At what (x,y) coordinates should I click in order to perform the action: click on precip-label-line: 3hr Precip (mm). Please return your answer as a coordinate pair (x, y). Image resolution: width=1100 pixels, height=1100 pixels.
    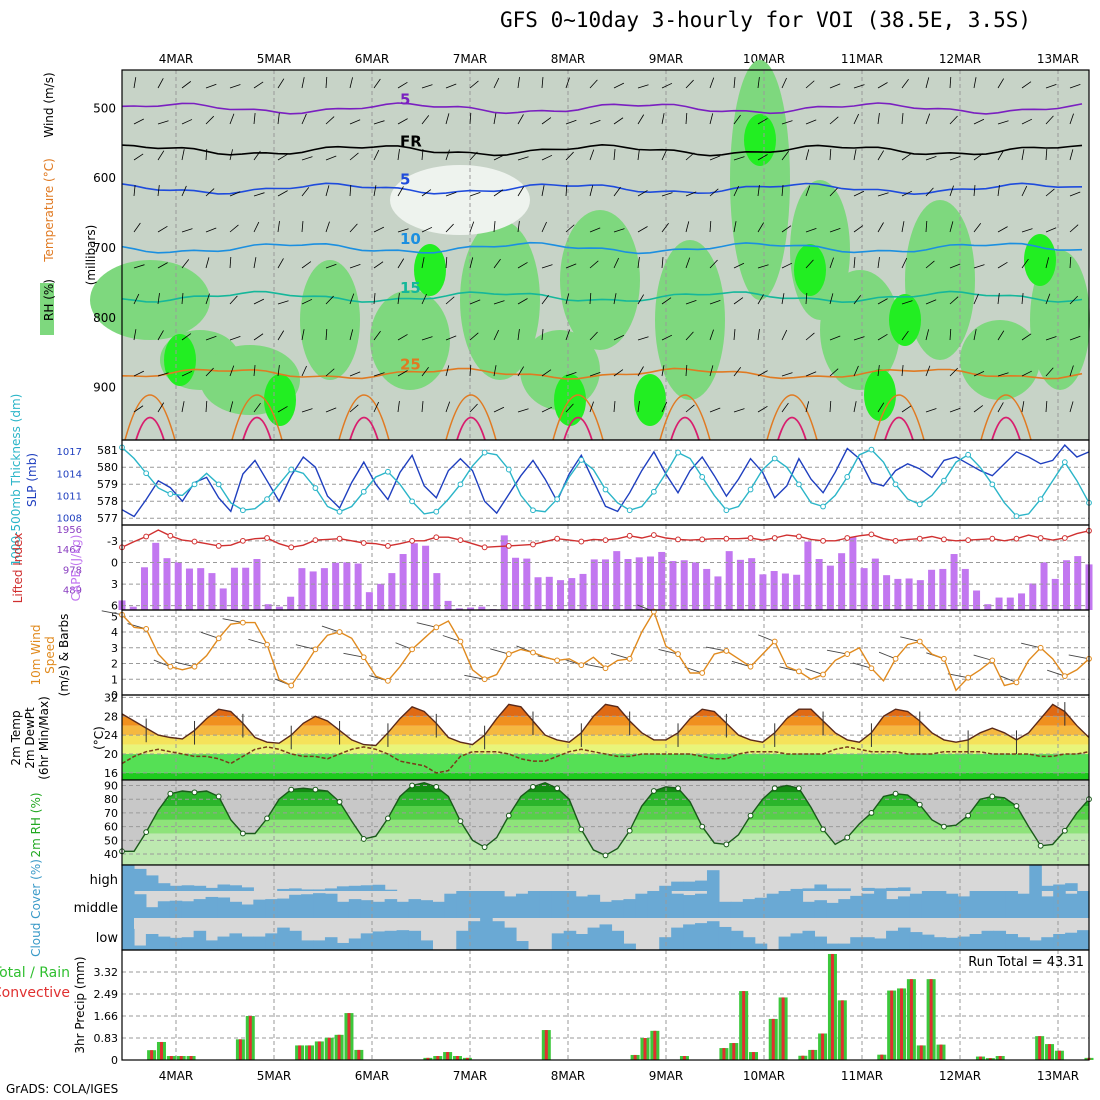
    Looking at the image, I should click on (80, 1004).